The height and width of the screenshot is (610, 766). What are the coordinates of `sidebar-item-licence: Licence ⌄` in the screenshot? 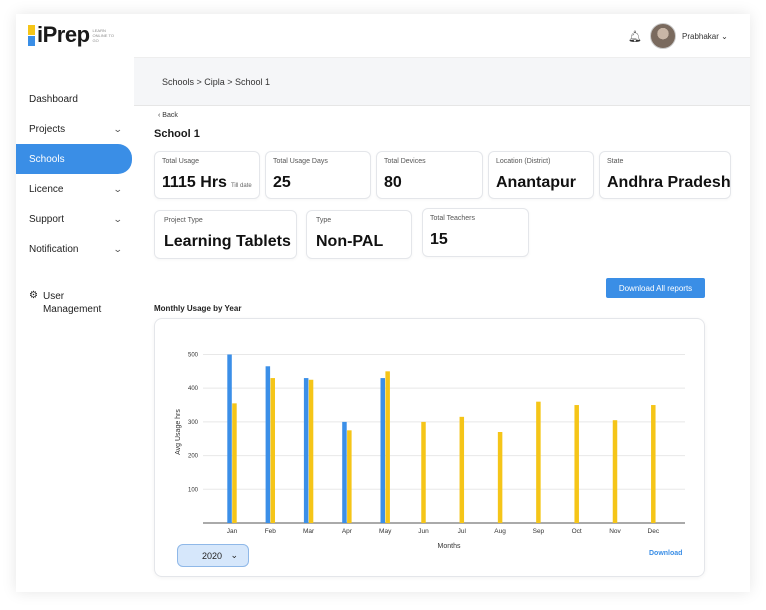 It's located at (75, 189).